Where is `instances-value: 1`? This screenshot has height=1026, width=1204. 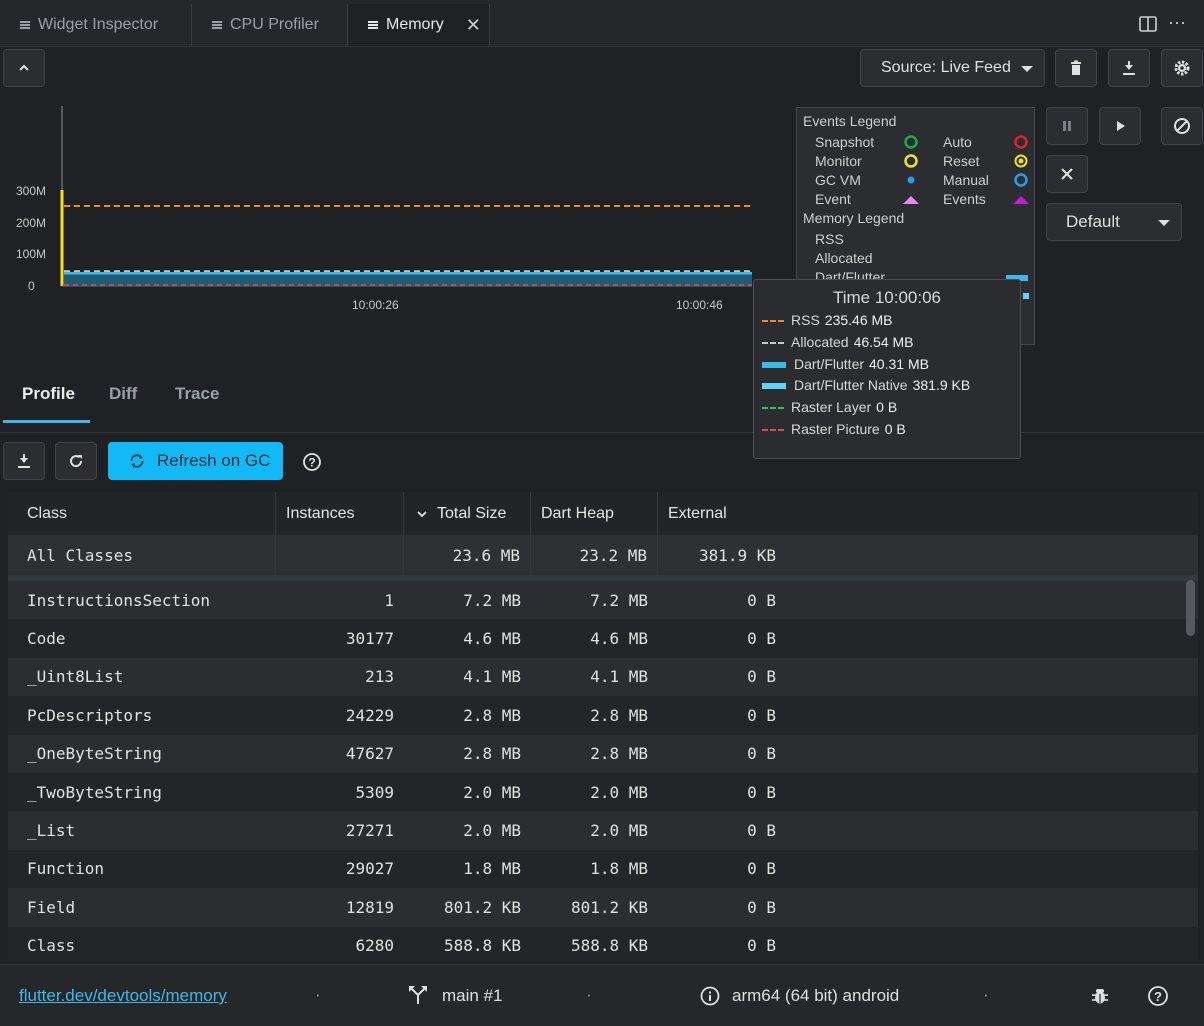 instances-value: 1 is located at coordinates (389, 600).